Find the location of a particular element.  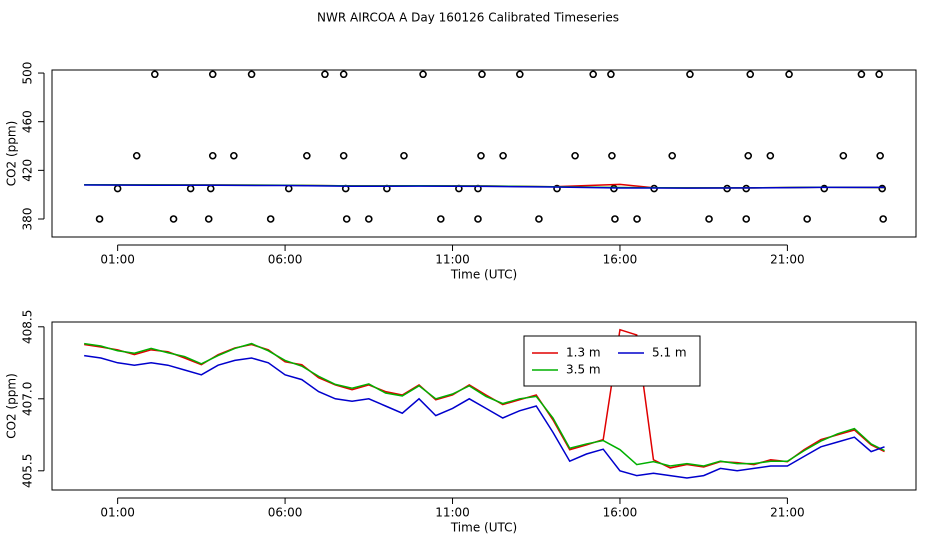

y-tick-label: 420 is located at coordinates (28, 170).